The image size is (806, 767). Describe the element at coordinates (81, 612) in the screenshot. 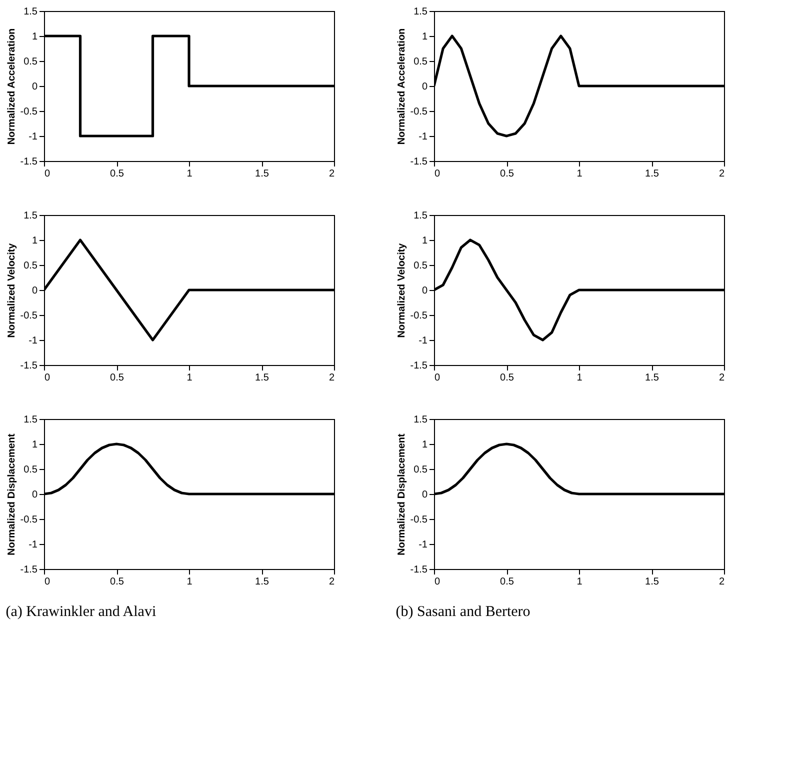

I see `text: (a) Krawinkler and Alavi` at that location.